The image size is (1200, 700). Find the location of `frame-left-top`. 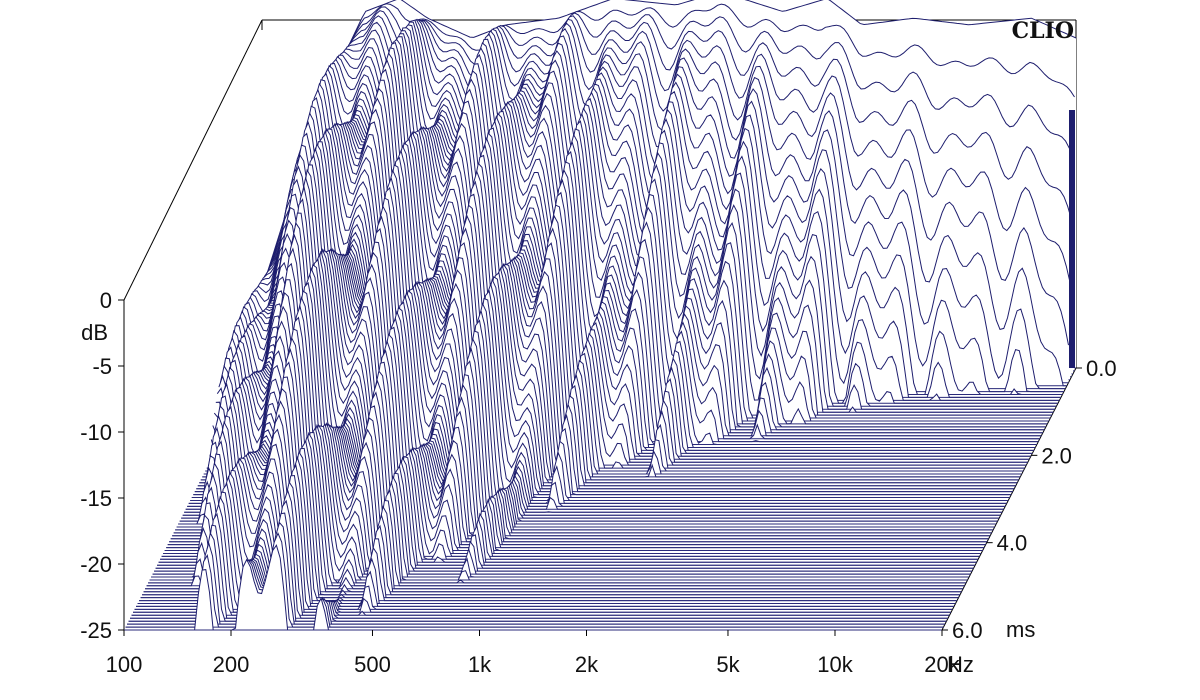

frame-left-top is located at coordinates (193, 160).